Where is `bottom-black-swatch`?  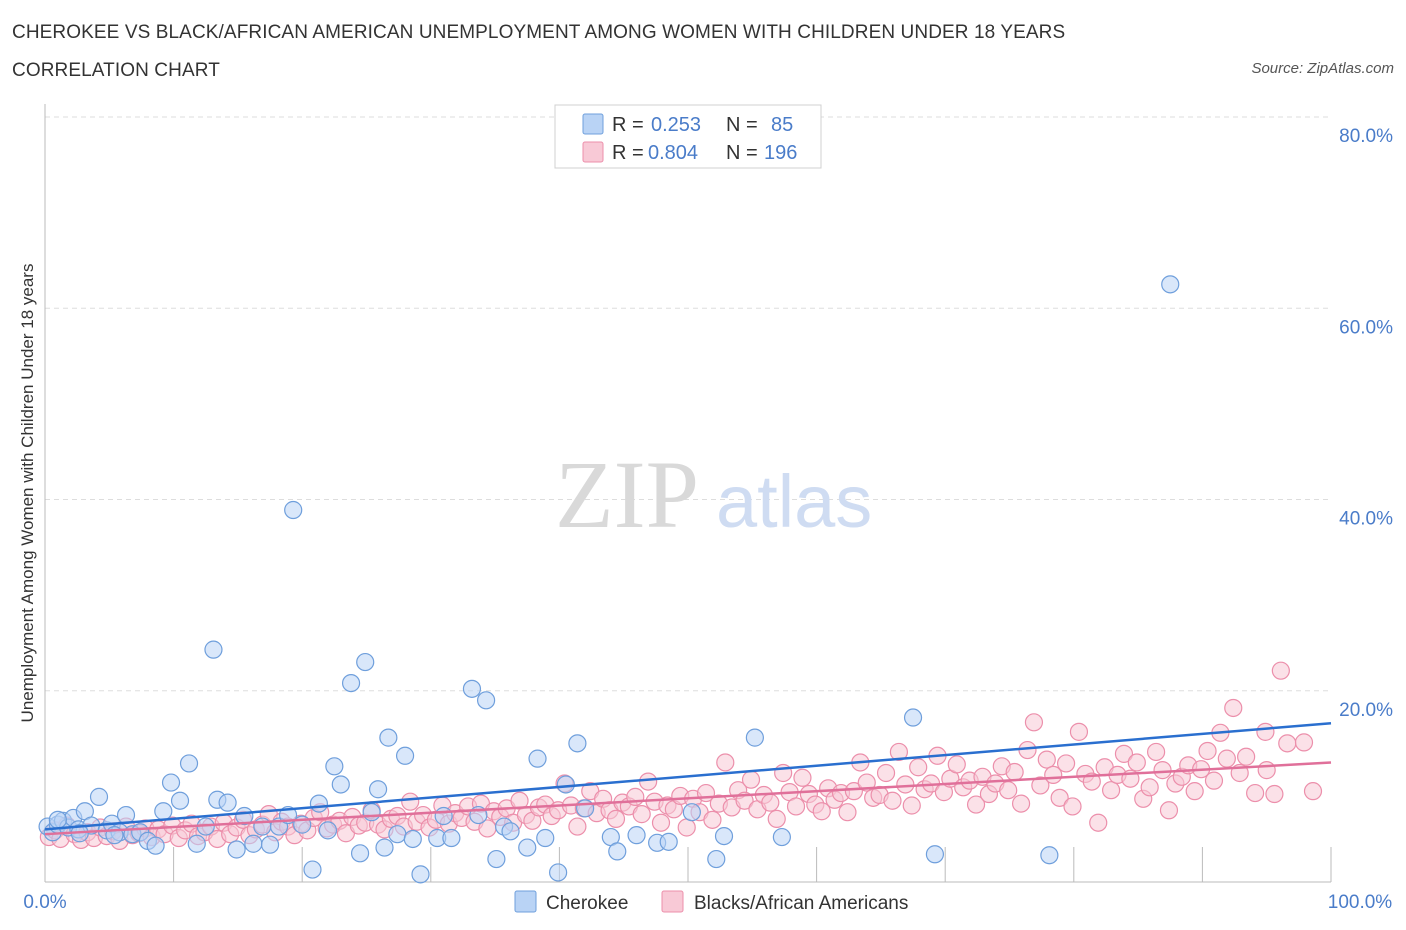
bottom-black-swatch is located at coordinates (672, 901).